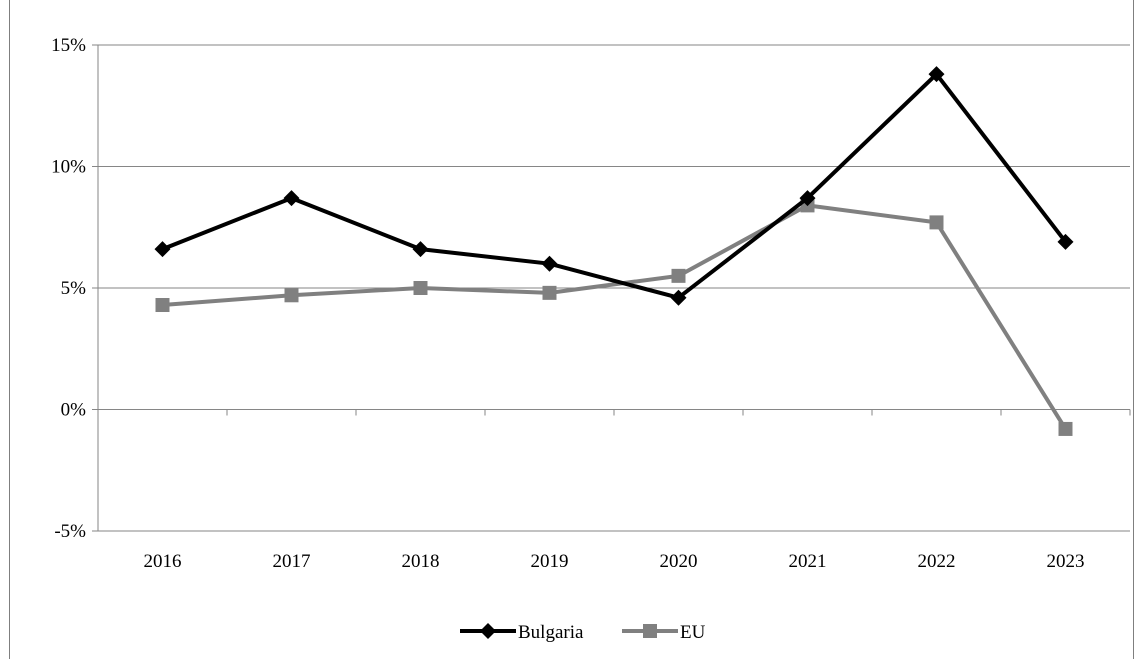 This screenshot has height=664, width=1142. What do you see at coordinates (163, 561) in the screenshot?
I see `x-tick-label: 2016` at bounding box center [163, 561].